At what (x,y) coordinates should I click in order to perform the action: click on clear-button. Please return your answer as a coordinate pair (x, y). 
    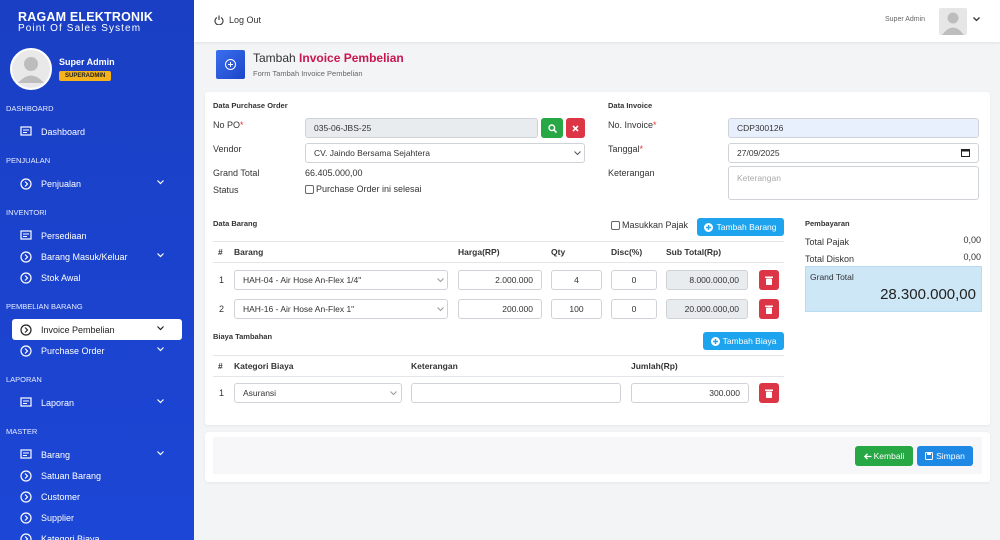
    Looking at the image, I should click on (575, 128).